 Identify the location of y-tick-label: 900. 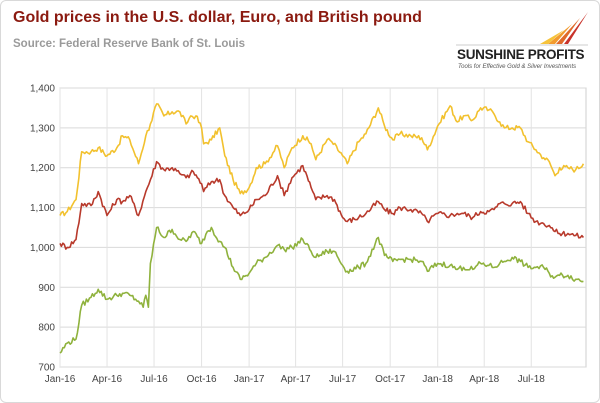
(46, 288).